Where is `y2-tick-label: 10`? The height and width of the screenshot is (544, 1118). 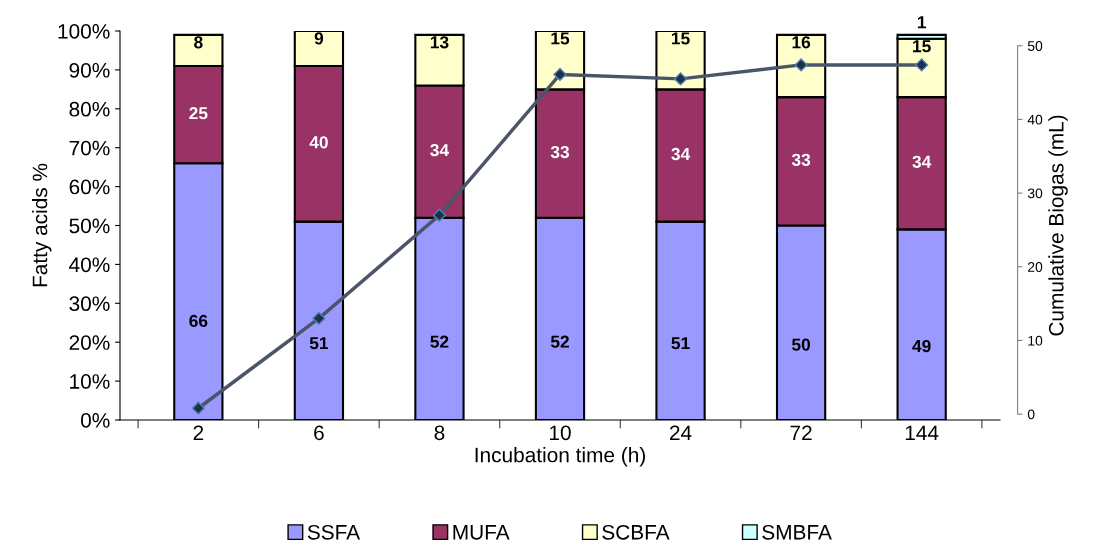 y2-tick-label: 10 is located at coordinates (1035, 340).